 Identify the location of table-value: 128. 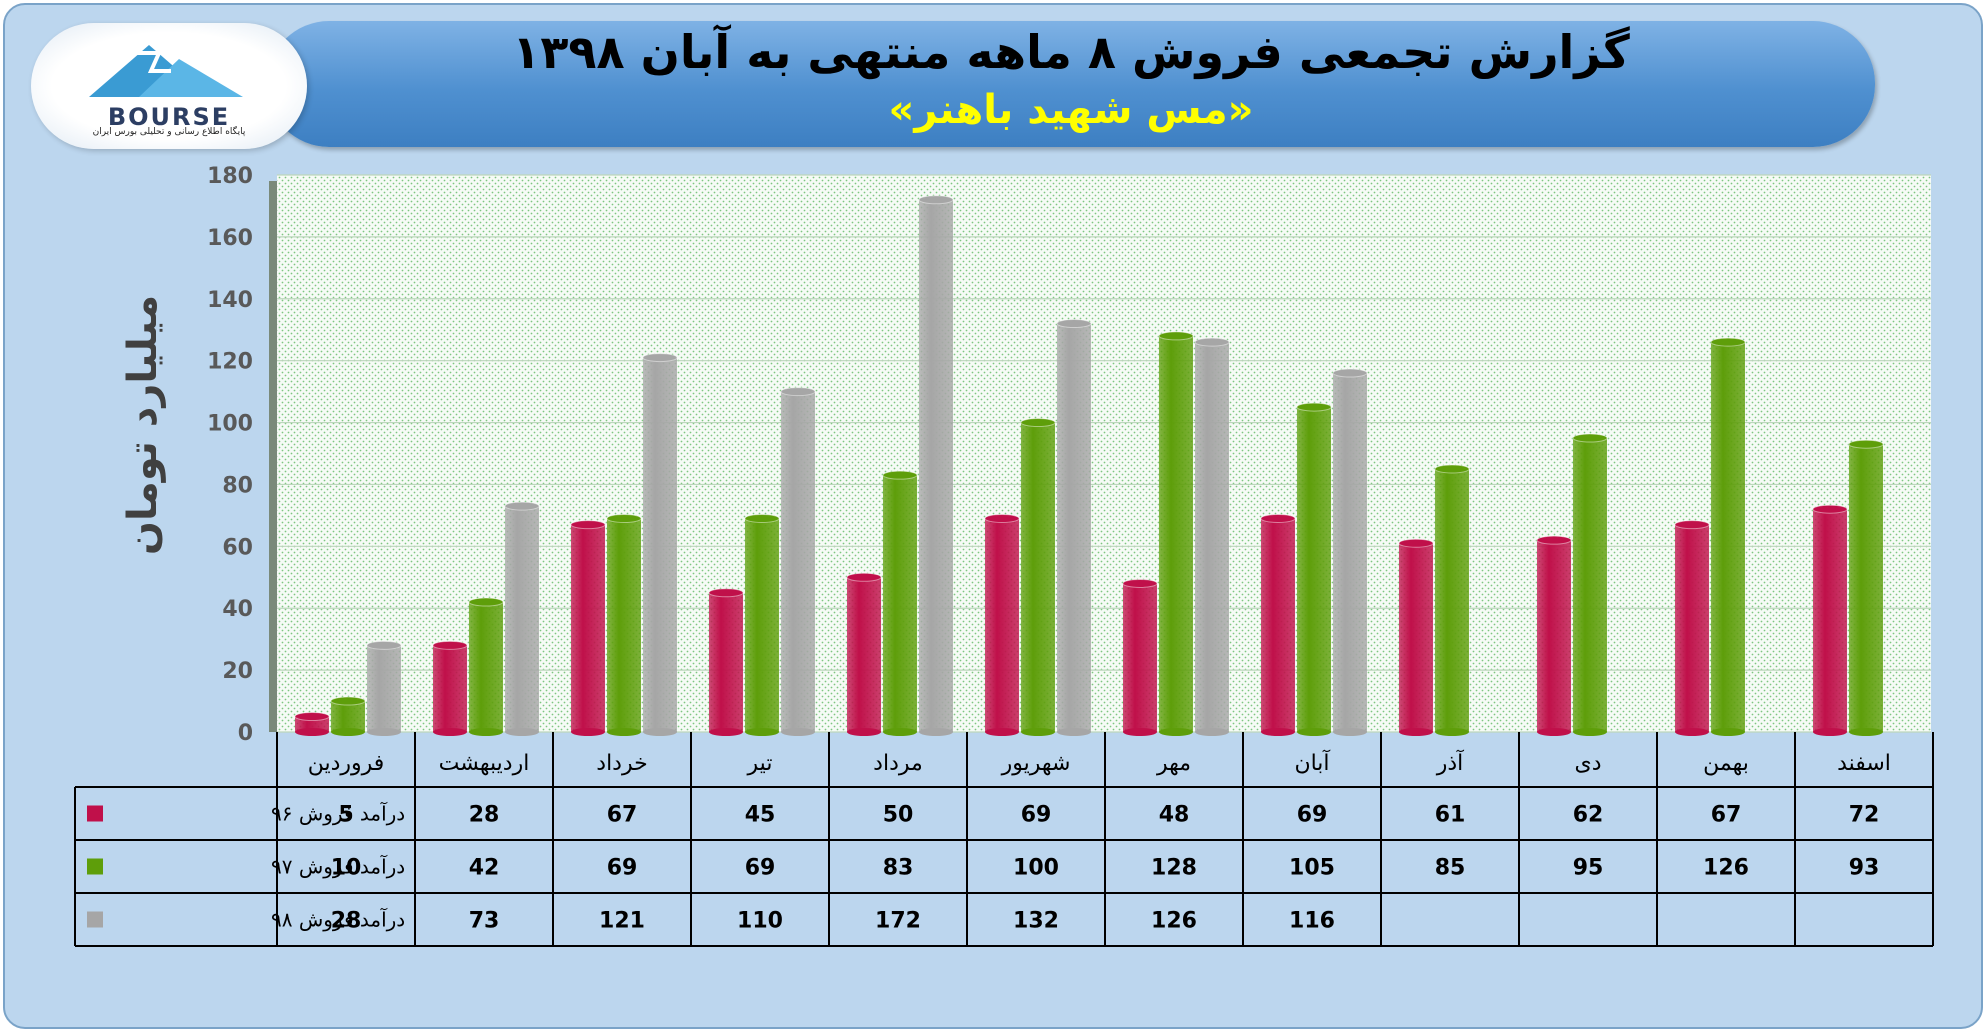
(1174, 868).